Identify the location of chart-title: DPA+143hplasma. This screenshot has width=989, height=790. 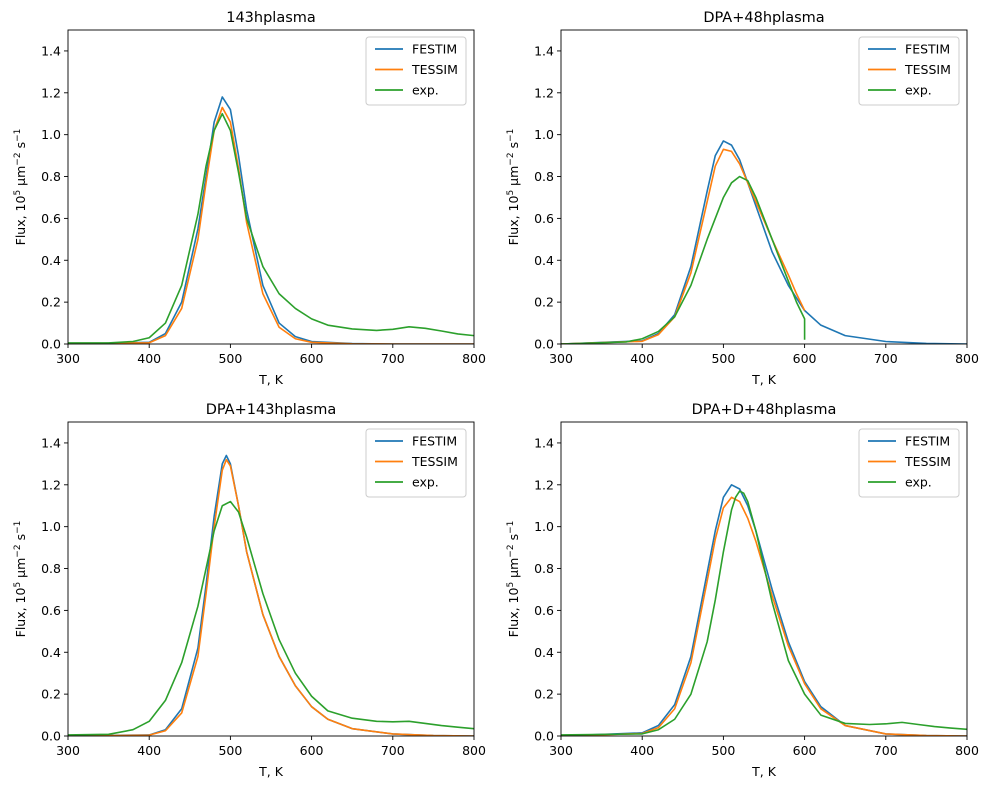
(271, 410).